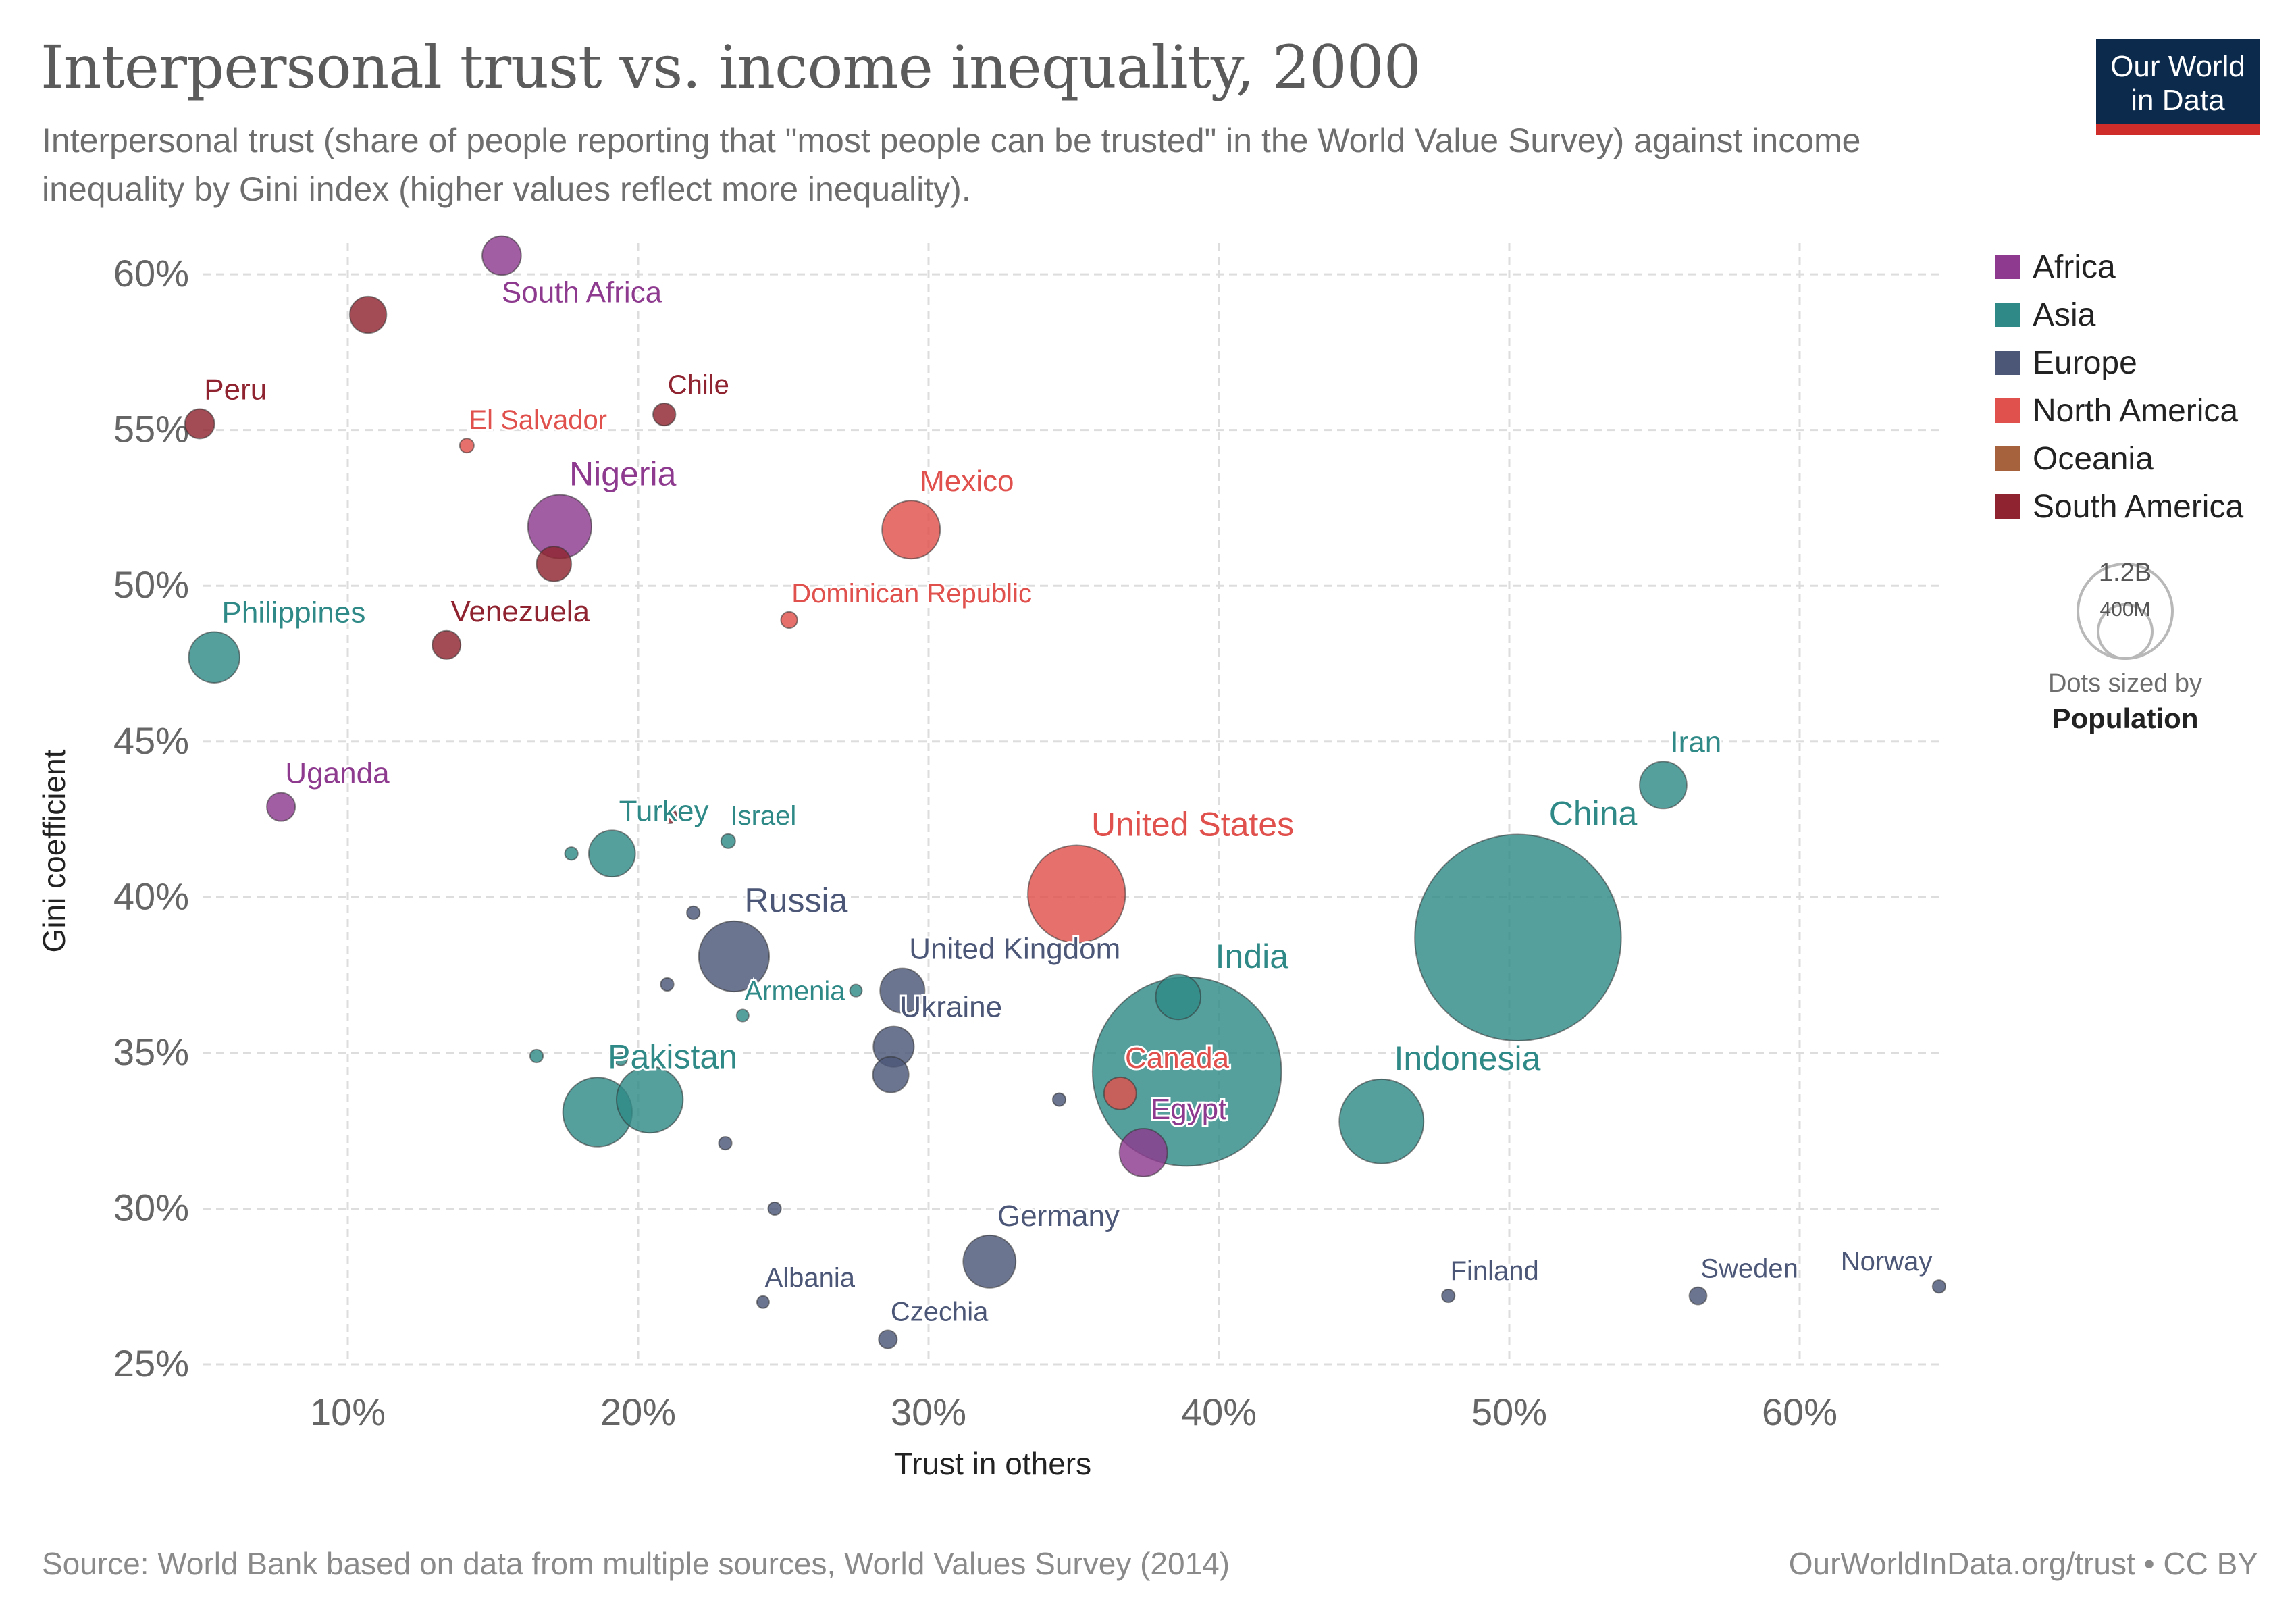 The width and height of the screenshot is (2296, 1621). Describe the element at coordinates (734, 956) in the screenshot. I see `point-russia` at that location.